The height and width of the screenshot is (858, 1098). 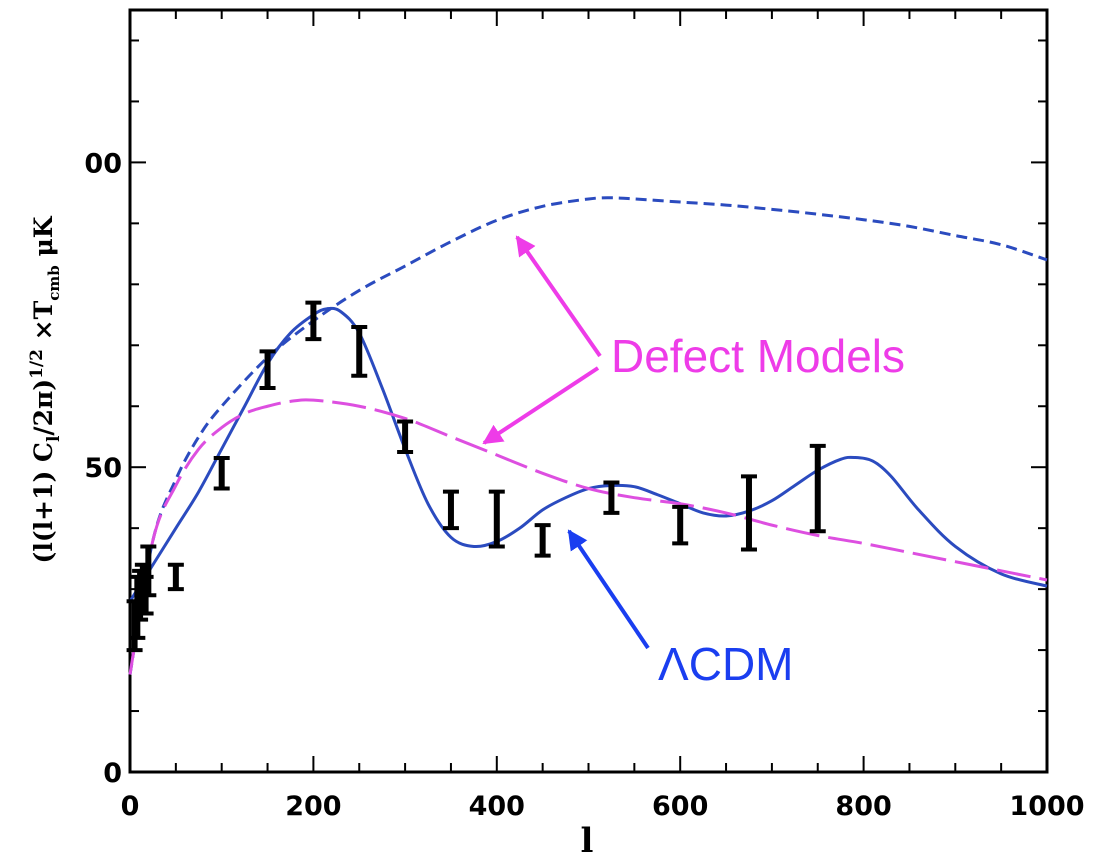 I want to click on defect-arrow-upper, so click(x=558, y=296).